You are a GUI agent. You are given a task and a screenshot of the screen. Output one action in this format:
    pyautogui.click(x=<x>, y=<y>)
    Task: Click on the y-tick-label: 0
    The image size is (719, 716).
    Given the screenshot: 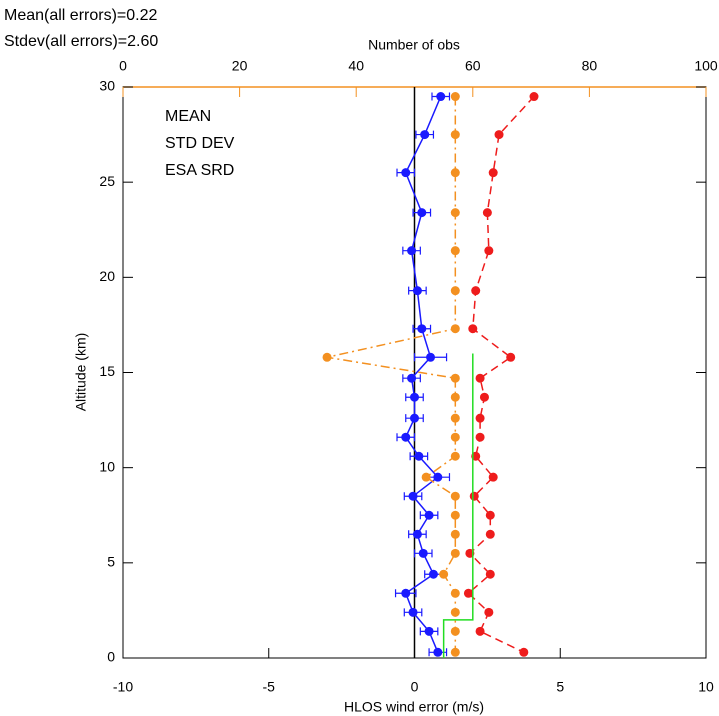 What is the action you would take?
    pyautogui.click(x=111, y=657)
    